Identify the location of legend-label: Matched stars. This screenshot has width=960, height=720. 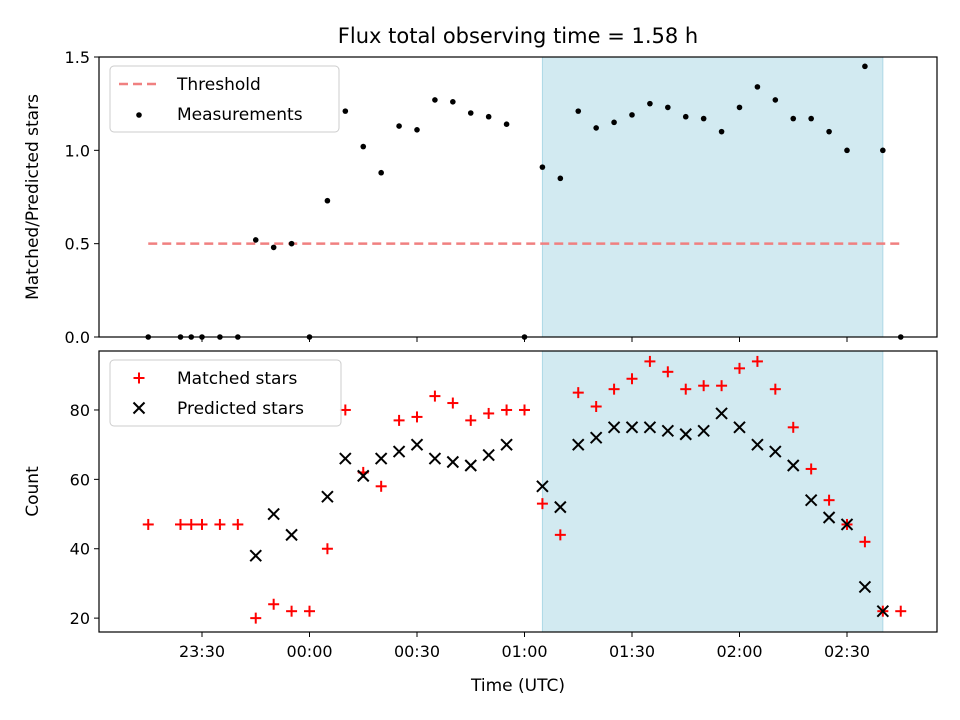
(237, 379).